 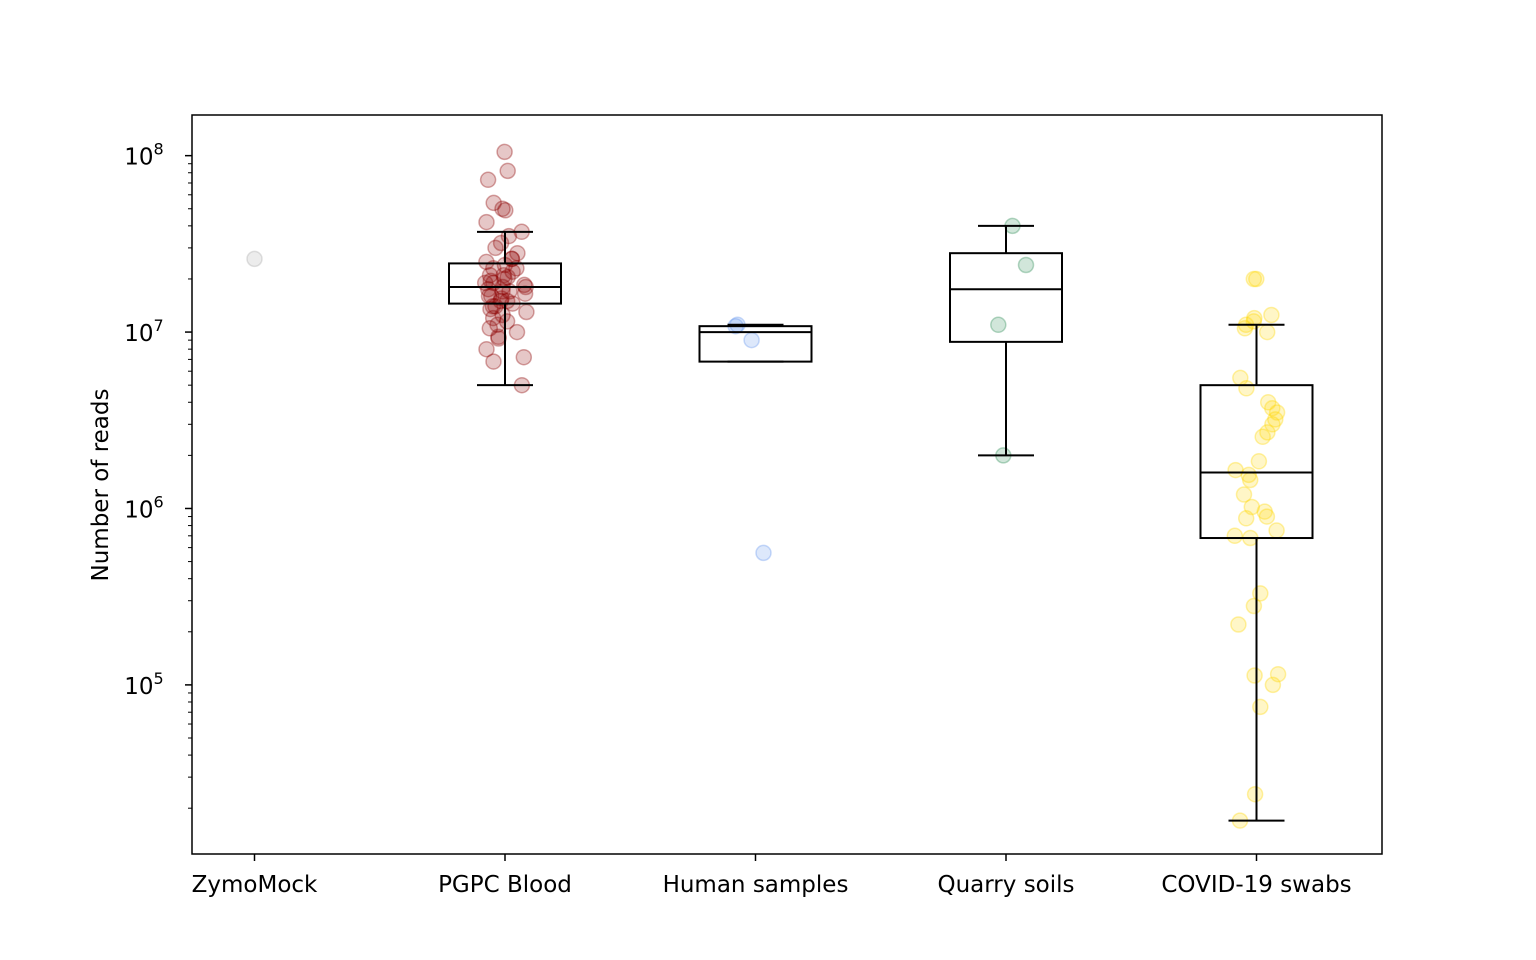 I want to click on series-zymomock, so click(x=254, y=259).